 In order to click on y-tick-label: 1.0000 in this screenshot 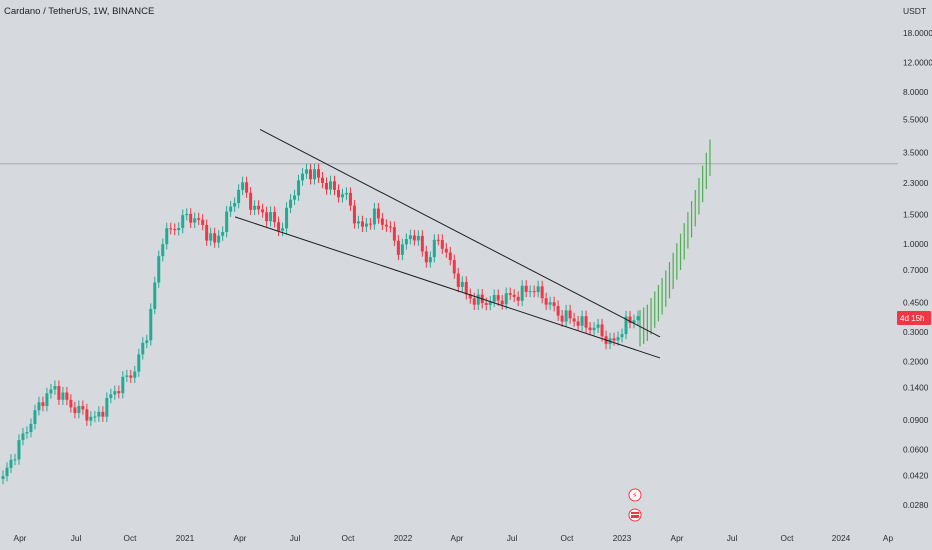, I will do `click(916, 244)`.